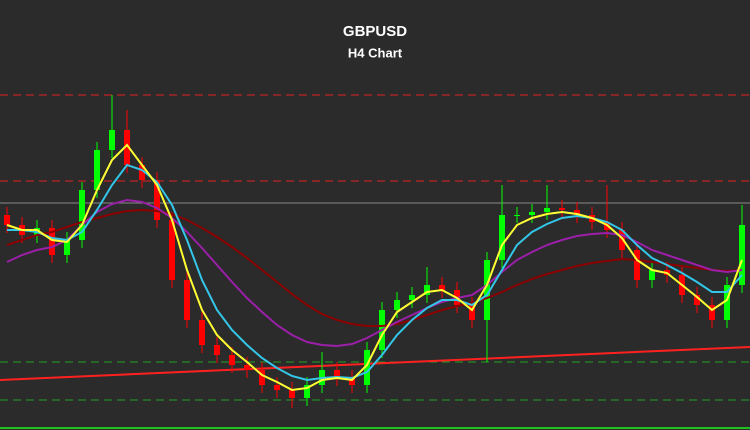 This screenshot has width=750, height=430. What do you see at coordinates (375, 52) in the screenshot?
I see `chart-subtitle: H4 Chart` at bounding box center [375, 52].